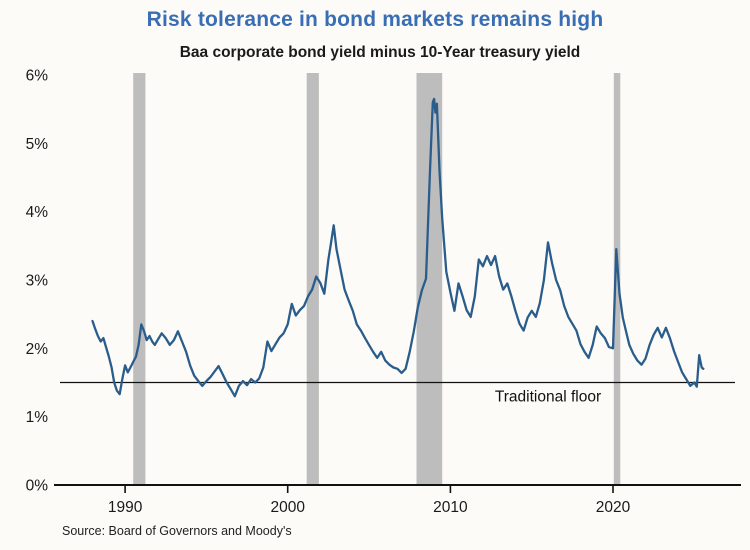 The height and width of the screenshot is (550, 750). Describe the element at coordinates (37, 144) in the screenshot. I see `y-tick-label: 5%` at that location.